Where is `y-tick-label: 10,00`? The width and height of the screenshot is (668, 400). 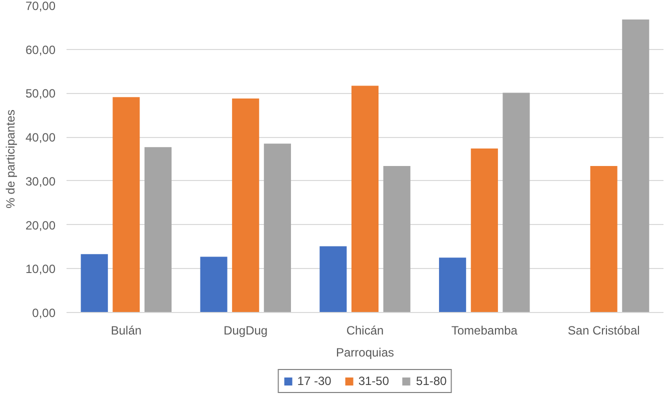 y-tick-label: 10,00 is located at coordinates (40, 269).